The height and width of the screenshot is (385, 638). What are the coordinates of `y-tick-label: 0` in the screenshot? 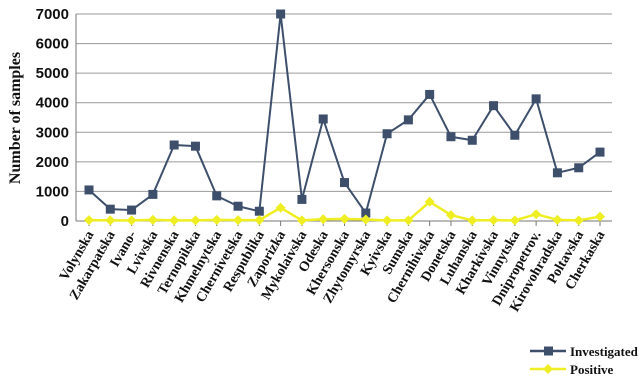 It's located at (65, 221).